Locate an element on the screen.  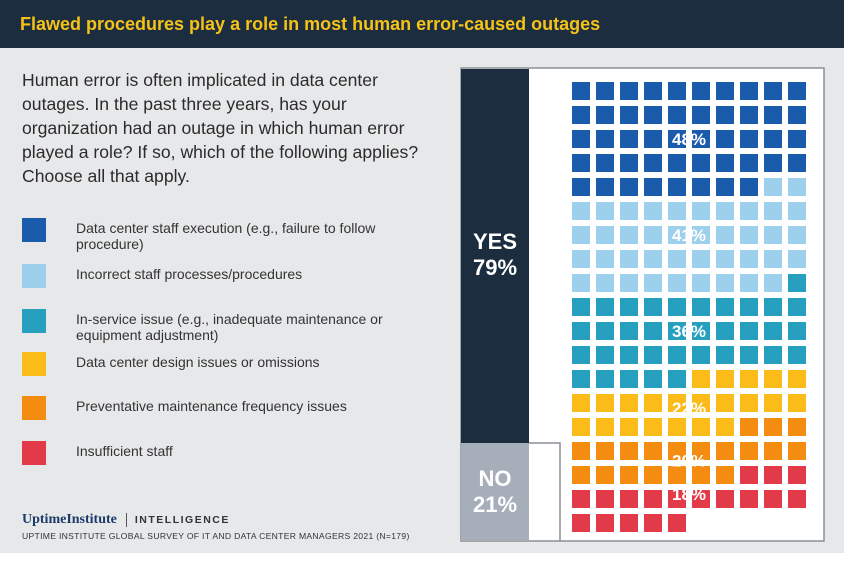
percent-label: 48% is located at coordinates (689, 139).